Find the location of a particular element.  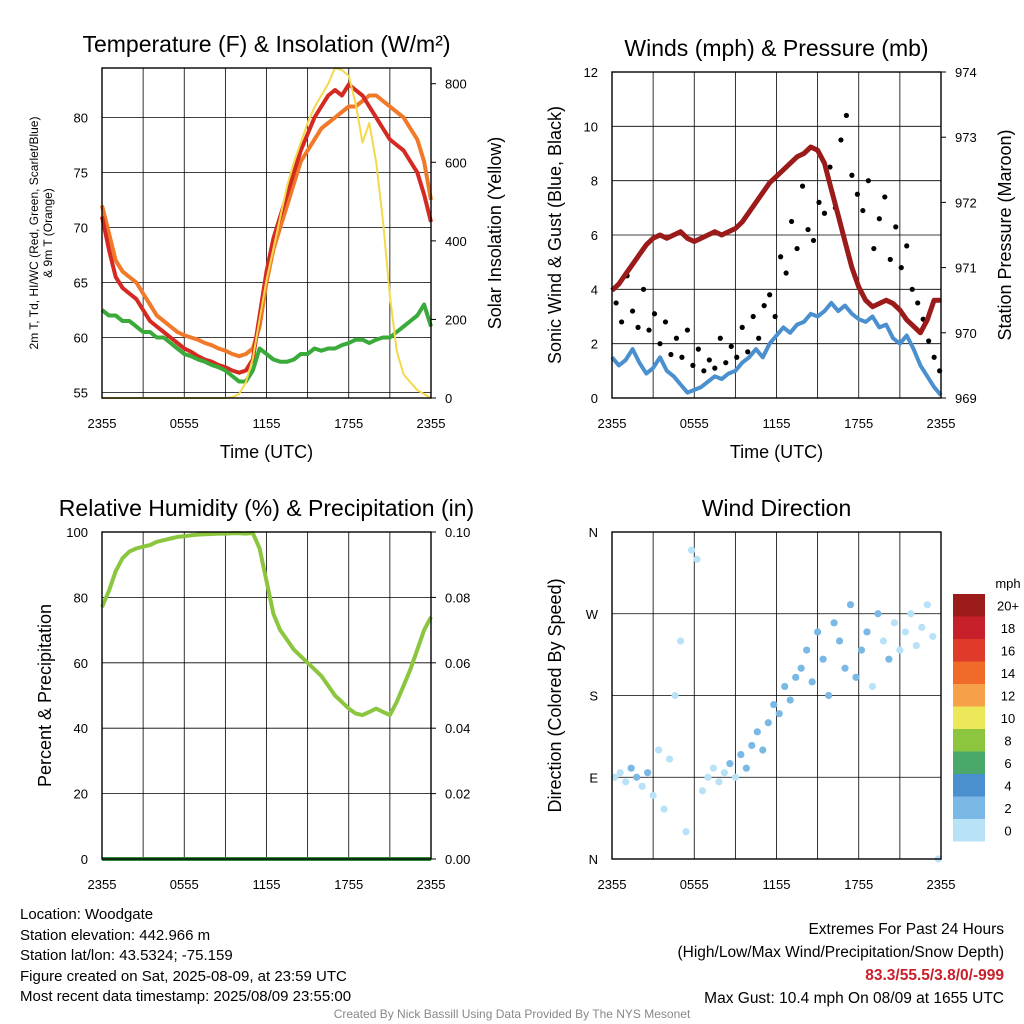

y-tick-label: 75 is located at coordinates (81, 173).